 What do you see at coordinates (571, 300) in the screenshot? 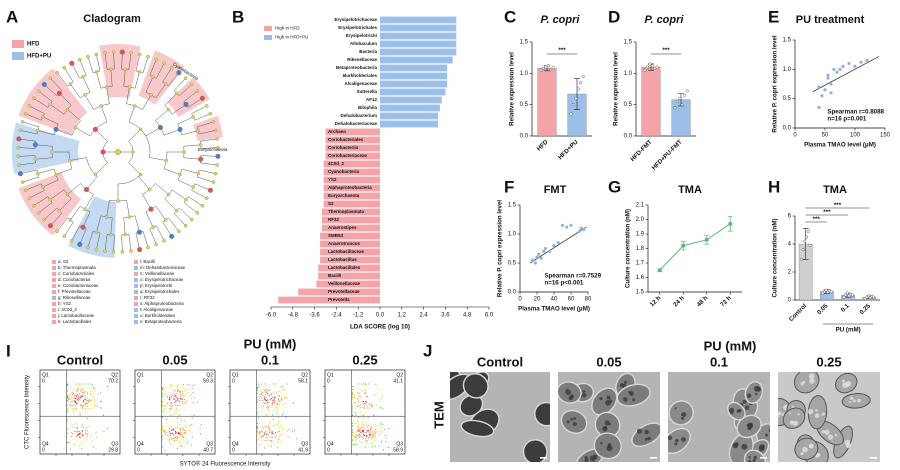
I see `x-tick-label: 60` at bounding box center [571, 300].